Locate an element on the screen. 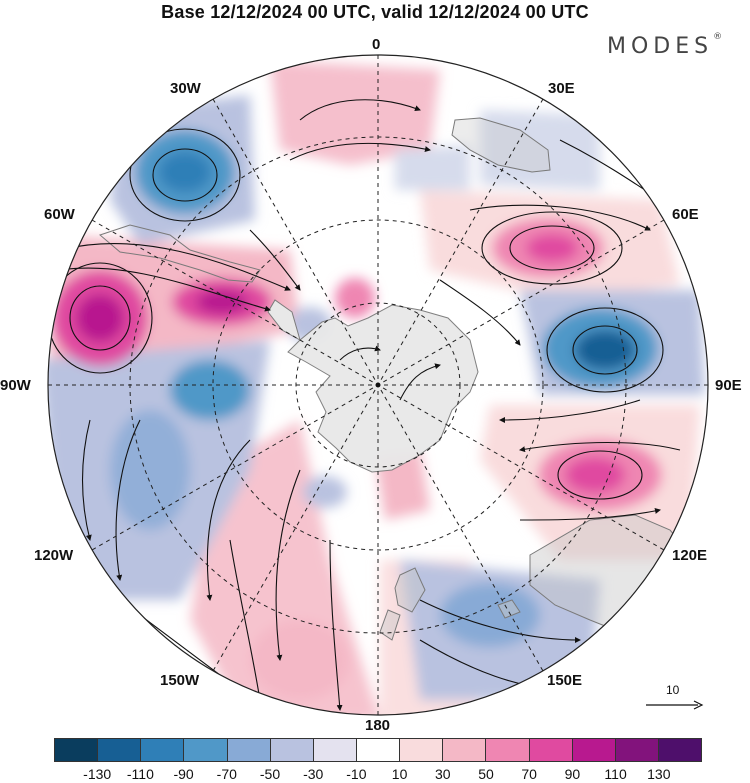 The height and width of the screenshot is (783, 750). lon-label-90e: 90E is located at coordinates (728, 385).